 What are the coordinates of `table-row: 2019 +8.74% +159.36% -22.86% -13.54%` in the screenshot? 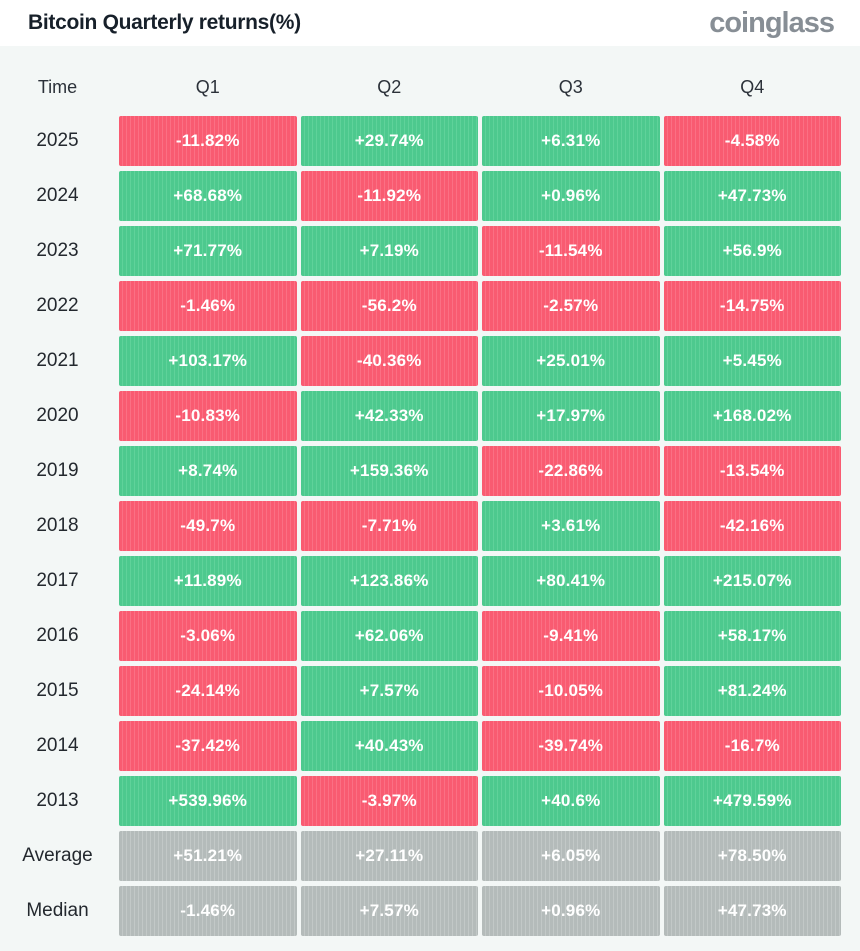 It's located at (420, 471).